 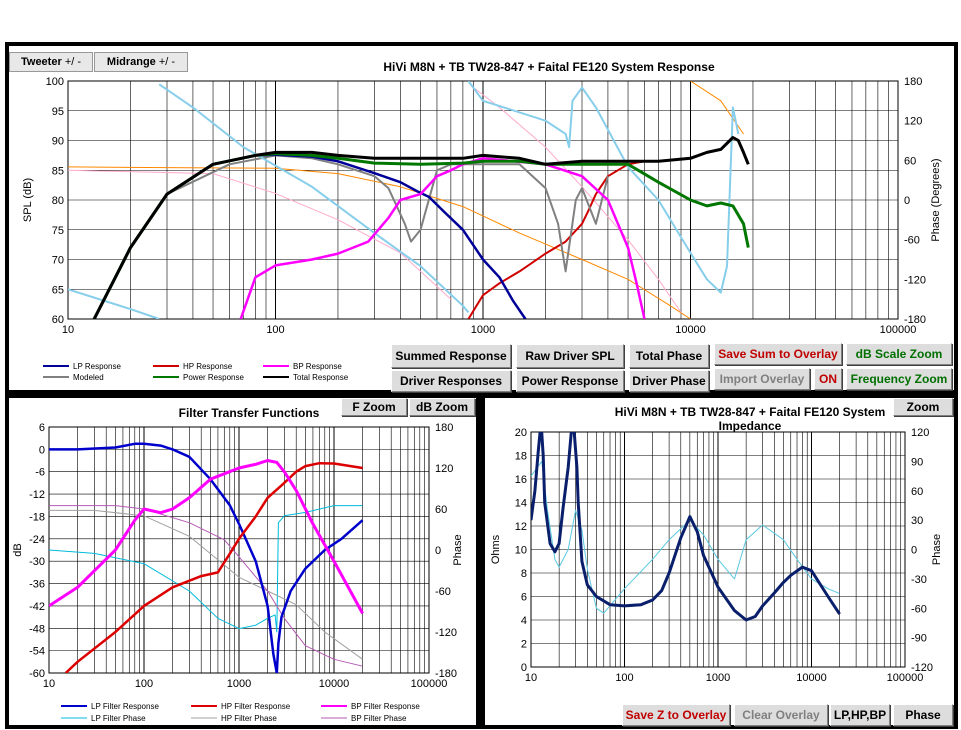 What do you see at coordinates (37, 674) in the screenshot?
I see `y-tick-label: -60` at bounding box center [37, 674].